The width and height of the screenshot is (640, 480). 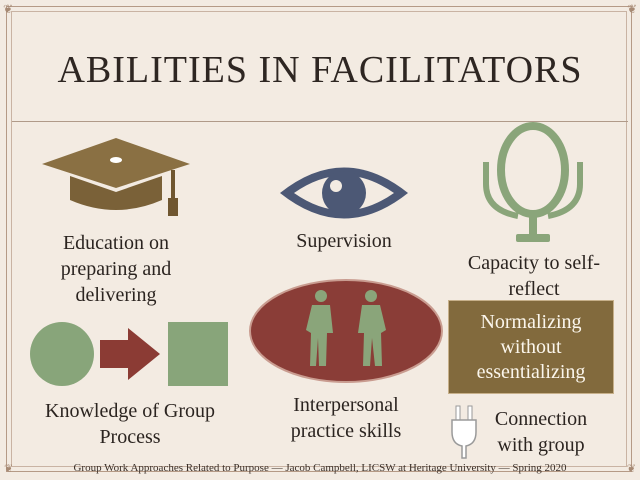 I want to click on plug-icon, so click(x=464, y=432).